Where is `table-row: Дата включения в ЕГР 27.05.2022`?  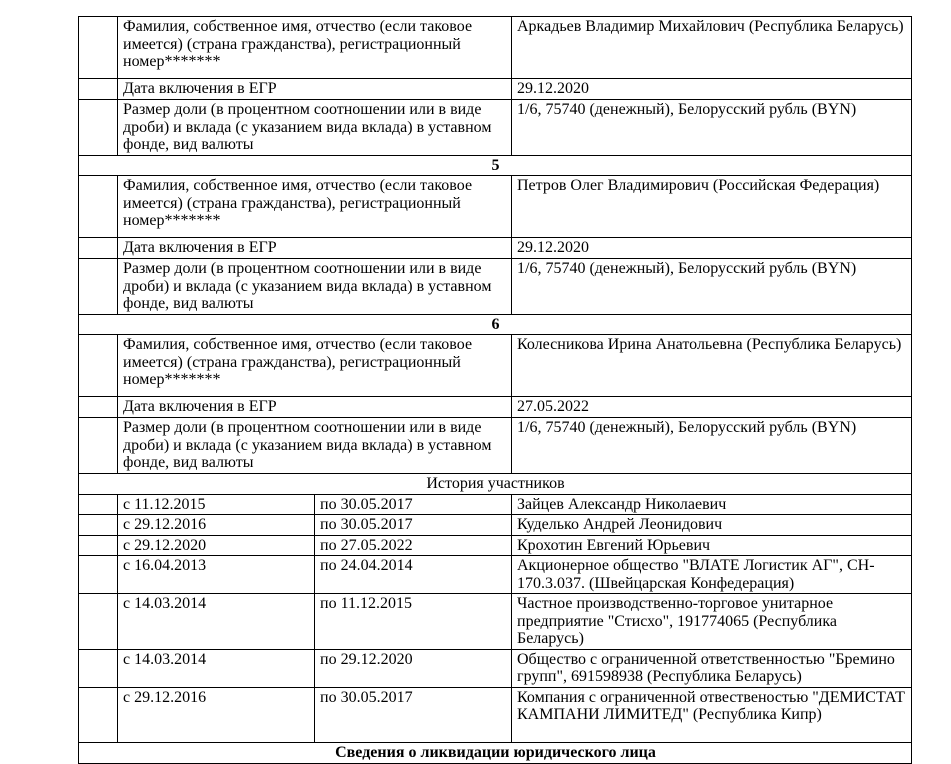
table-row: Дата включения в ЕГР 27.05.2022 is located at coordinates (495, 407).